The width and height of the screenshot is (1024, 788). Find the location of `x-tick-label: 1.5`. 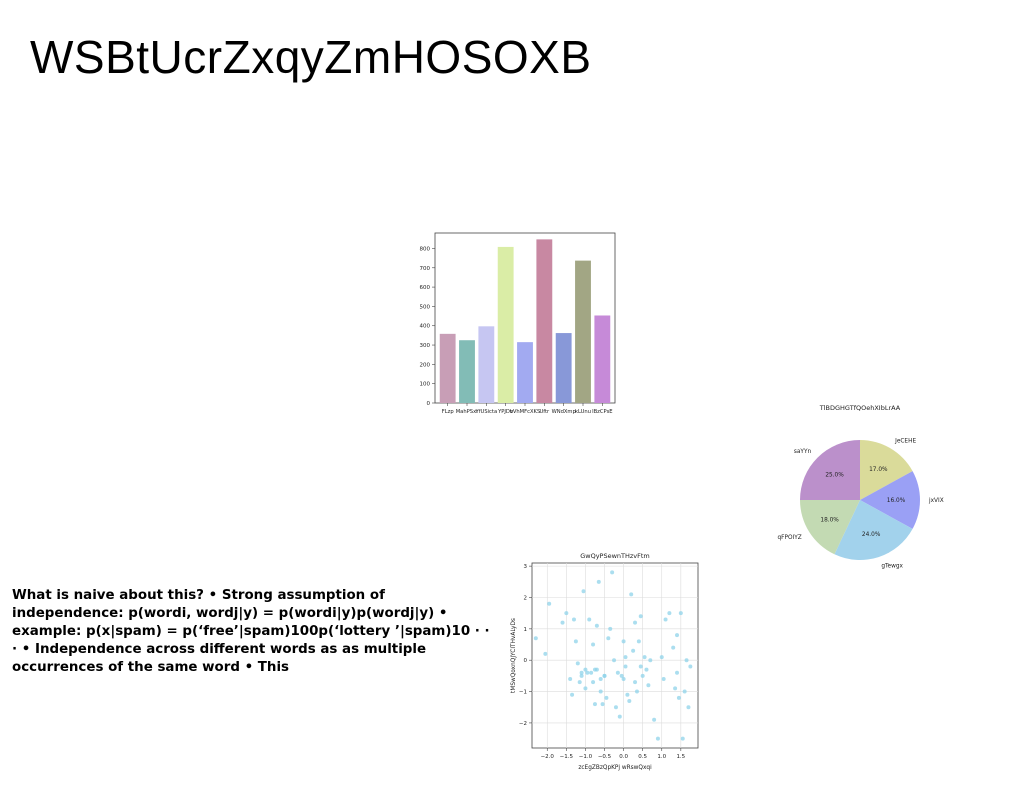

x-tick-label: 1.5 is located at coordinates (680, 757).